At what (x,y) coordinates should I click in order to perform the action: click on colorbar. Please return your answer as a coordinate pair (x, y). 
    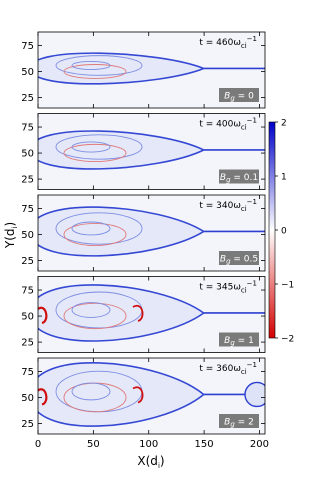
    Looking at the image, I should click on (272, 230).